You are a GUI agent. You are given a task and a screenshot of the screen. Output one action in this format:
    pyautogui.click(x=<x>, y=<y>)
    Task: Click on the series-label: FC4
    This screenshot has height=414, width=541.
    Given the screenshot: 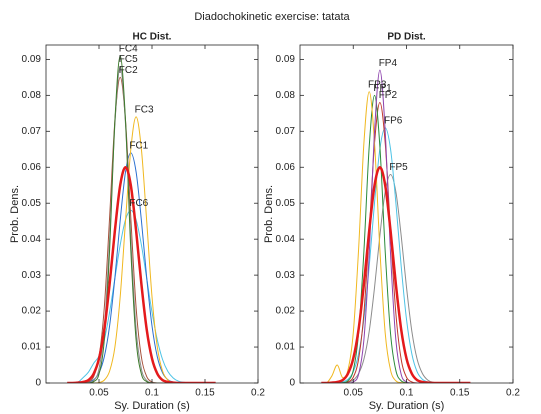 What is the action you would take?
    pyautogui.click(x=128, y=48)
    